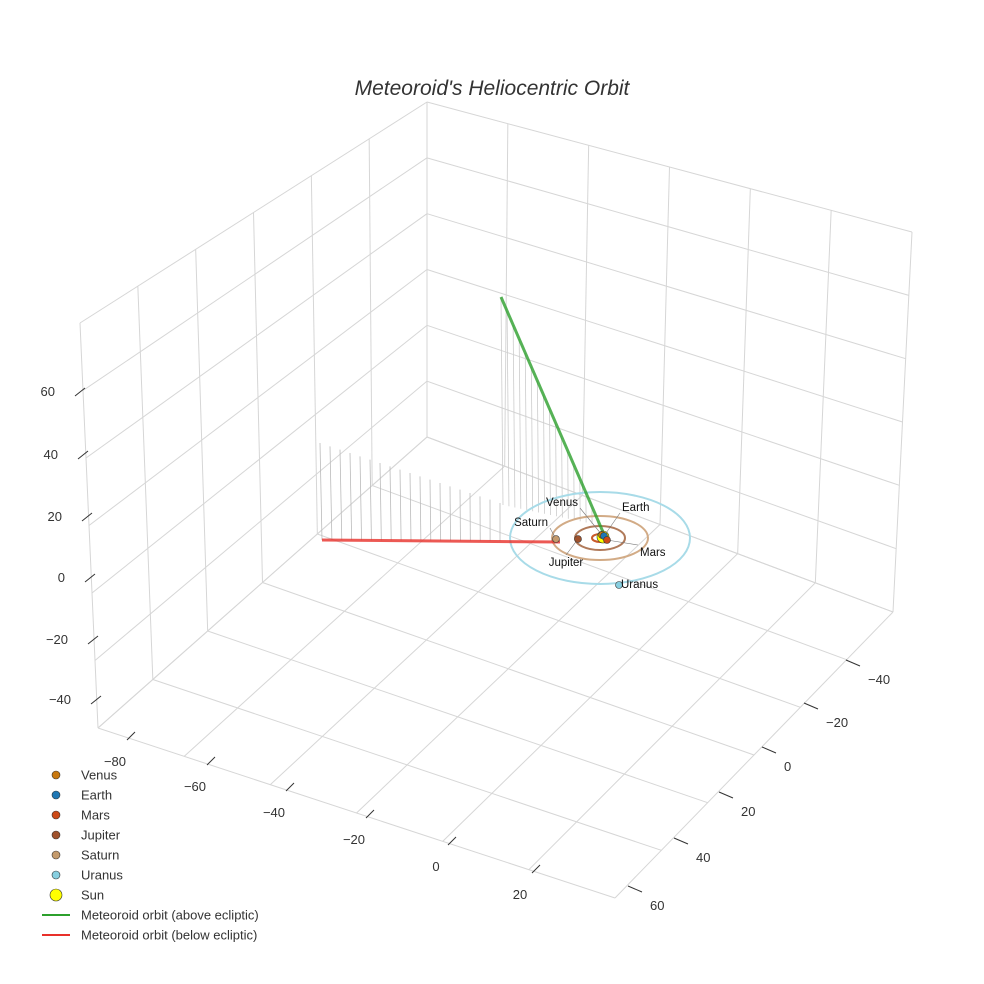 Image resolution: width=984 pixels, height=984 pixels. Describe the element at coordinates (612, 524) in the screenshot. I see `earth-label-leader` at that location.